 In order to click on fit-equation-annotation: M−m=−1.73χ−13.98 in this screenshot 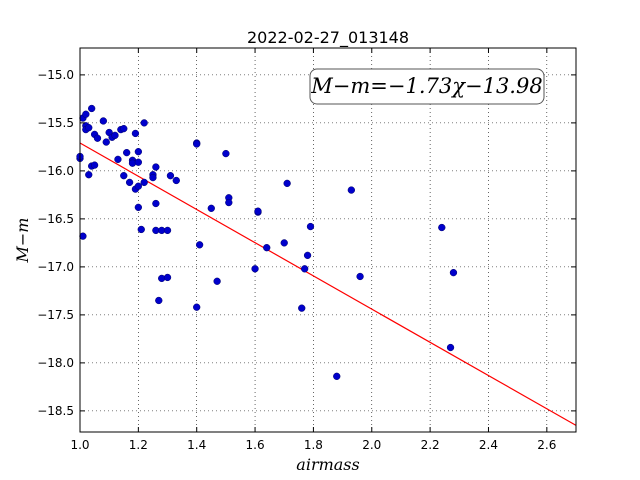, I will do `click(426, 86)`.